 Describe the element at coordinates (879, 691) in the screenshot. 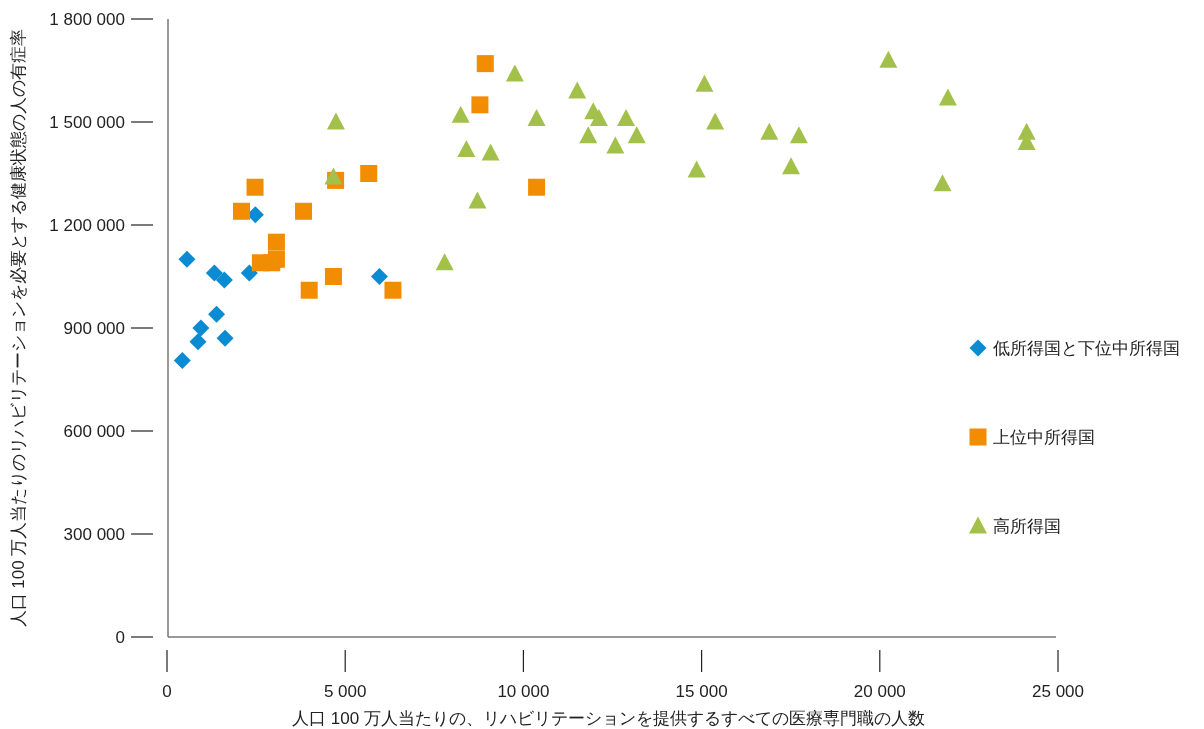

I see `x-tick-label: 20 000` at that location.